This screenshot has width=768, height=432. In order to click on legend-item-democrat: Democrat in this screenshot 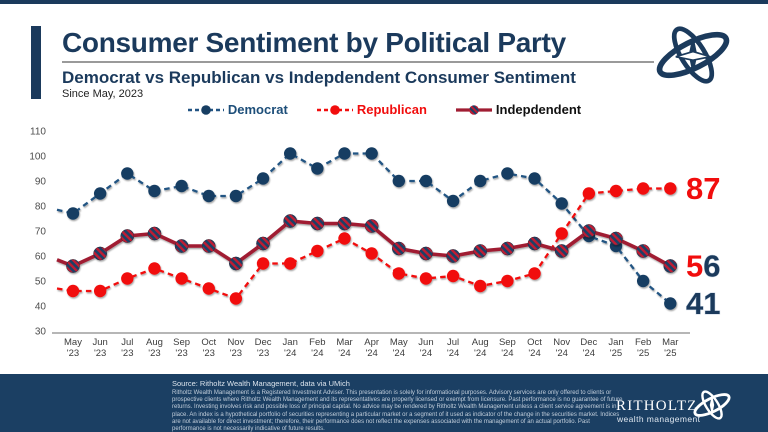, I will do `click(237, 109)`.